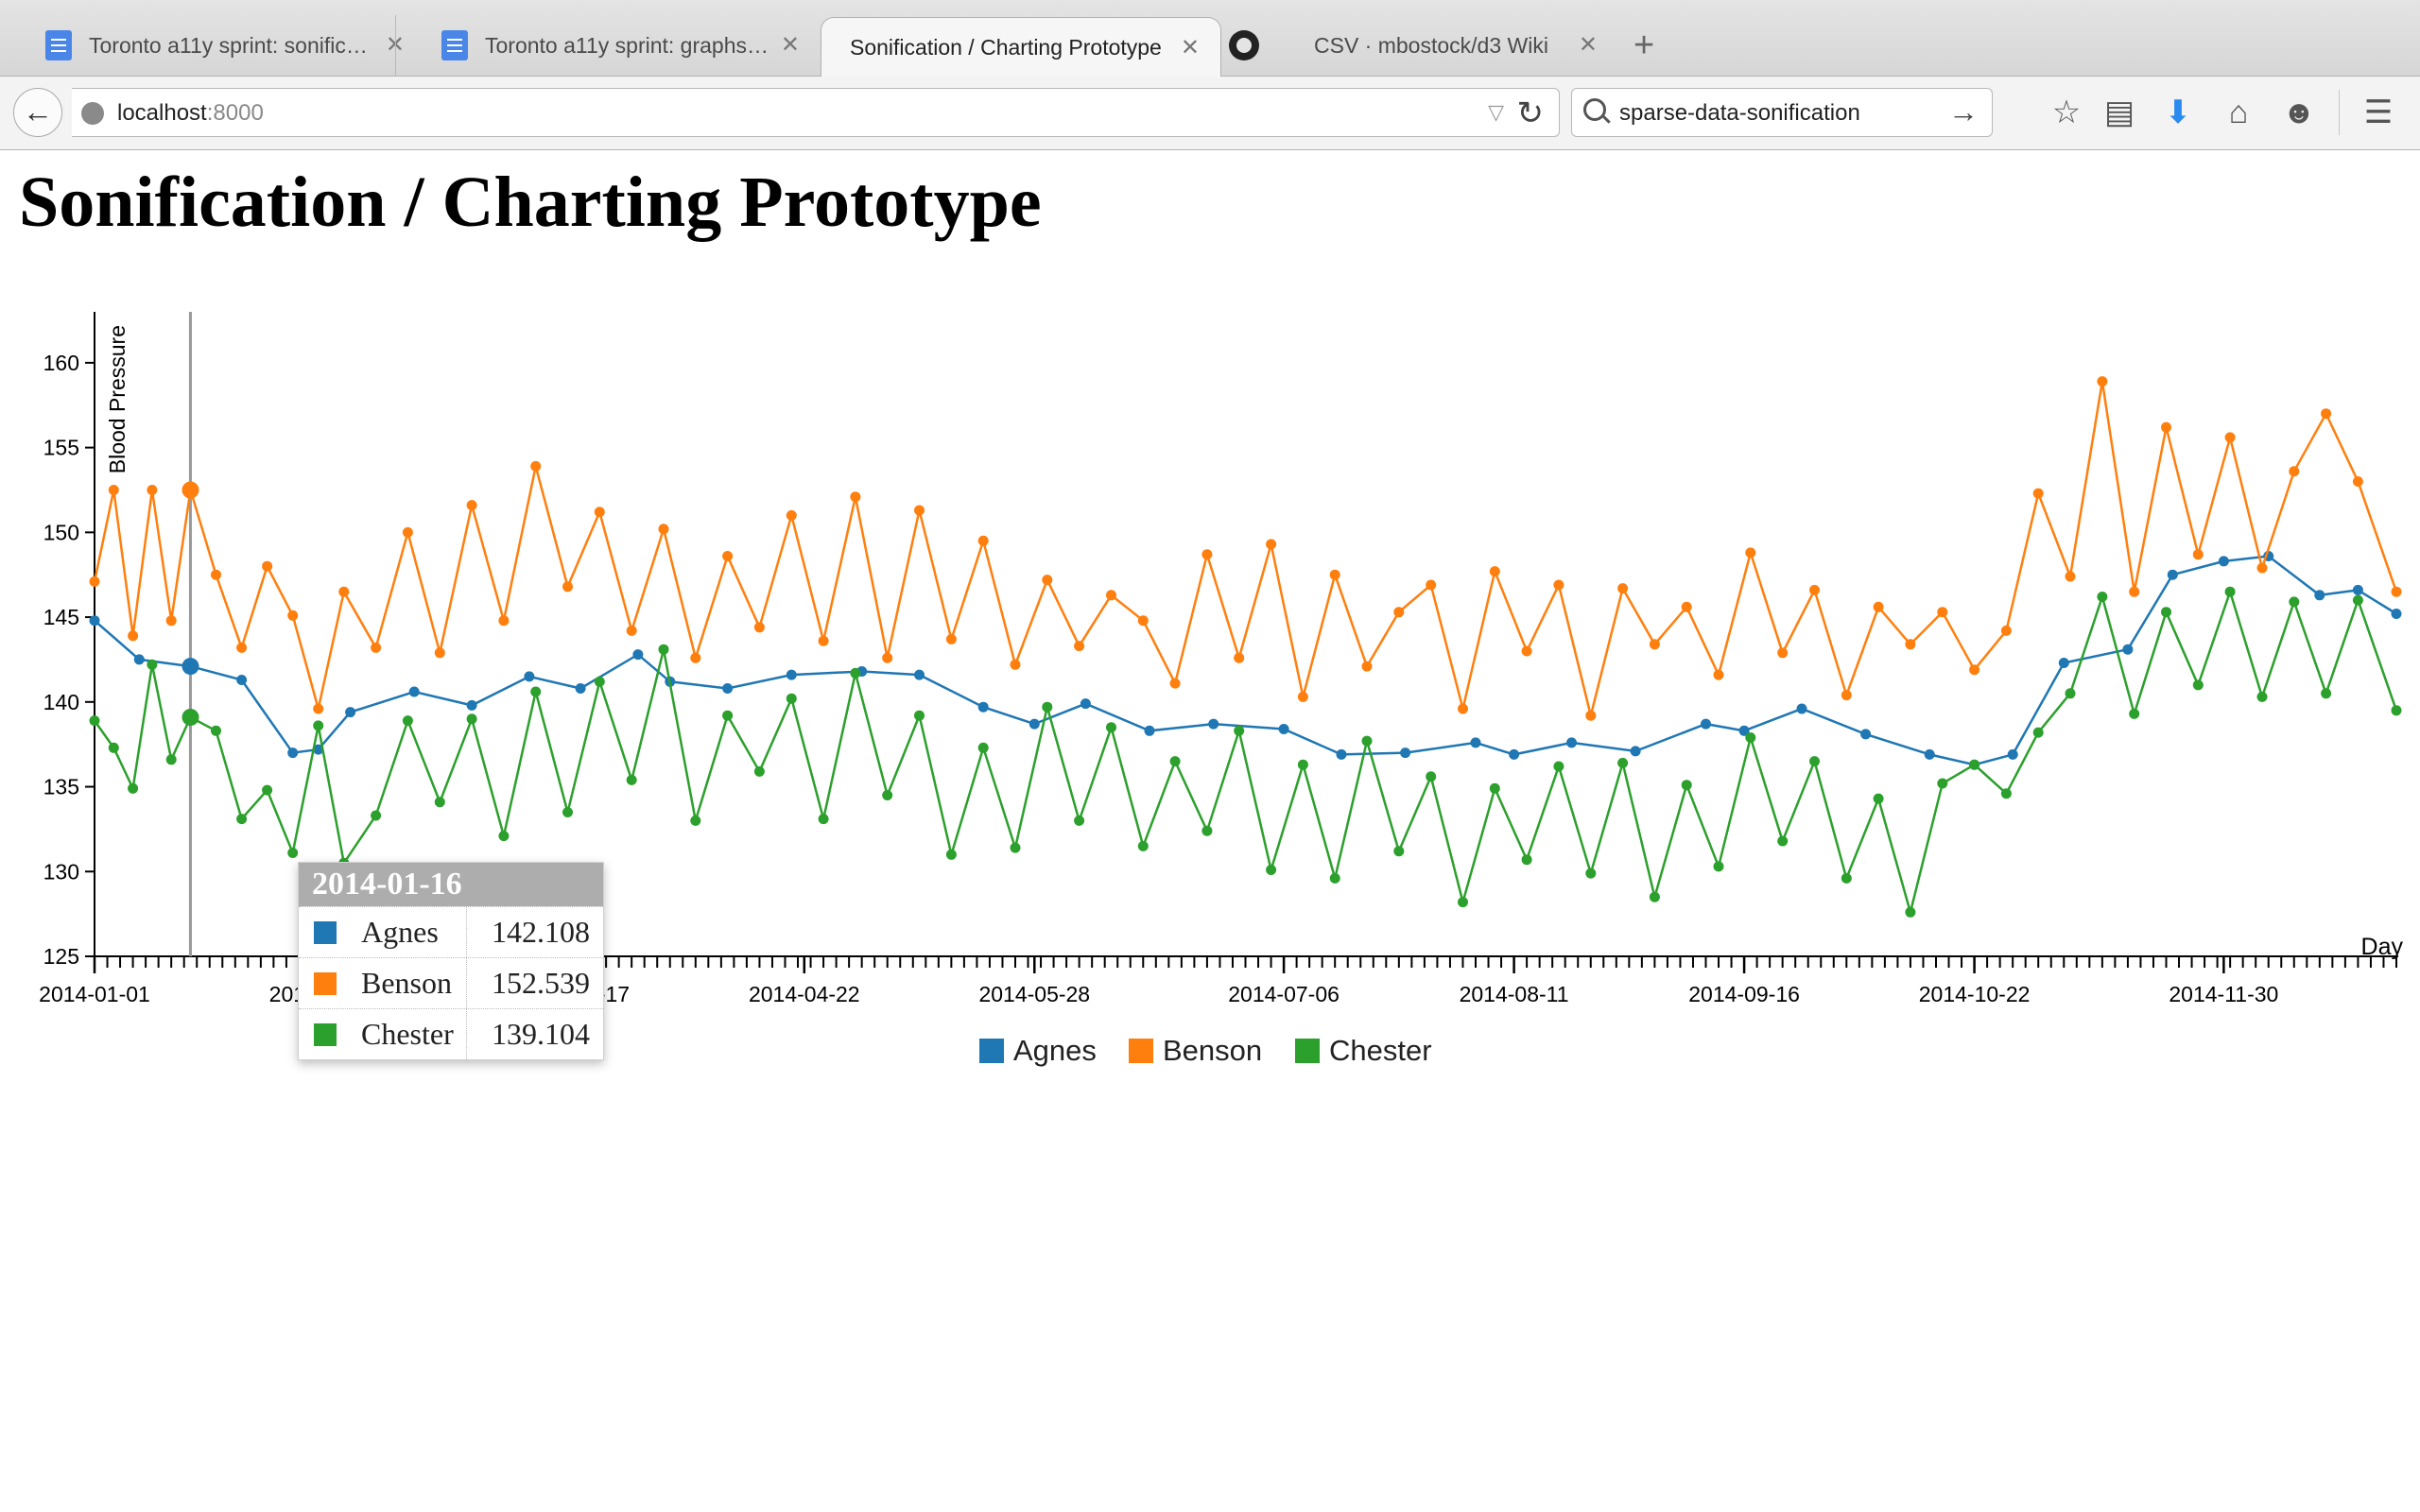  Describe the element at coordinates (2178, 112) in the screenshot. I see `download-icon: ⬇` at that location.